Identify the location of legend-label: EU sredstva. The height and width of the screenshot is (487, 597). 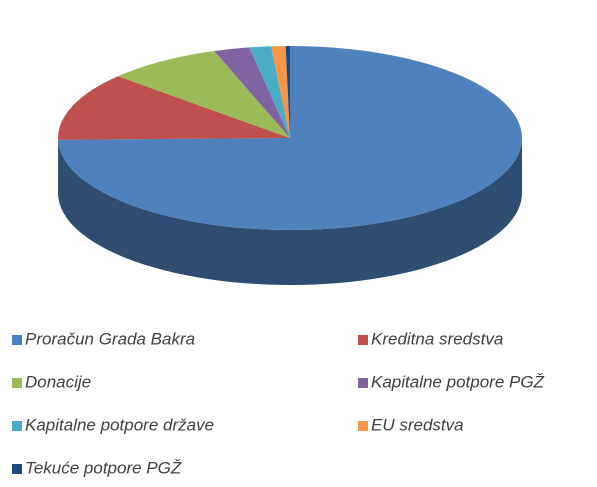
(417, 424).